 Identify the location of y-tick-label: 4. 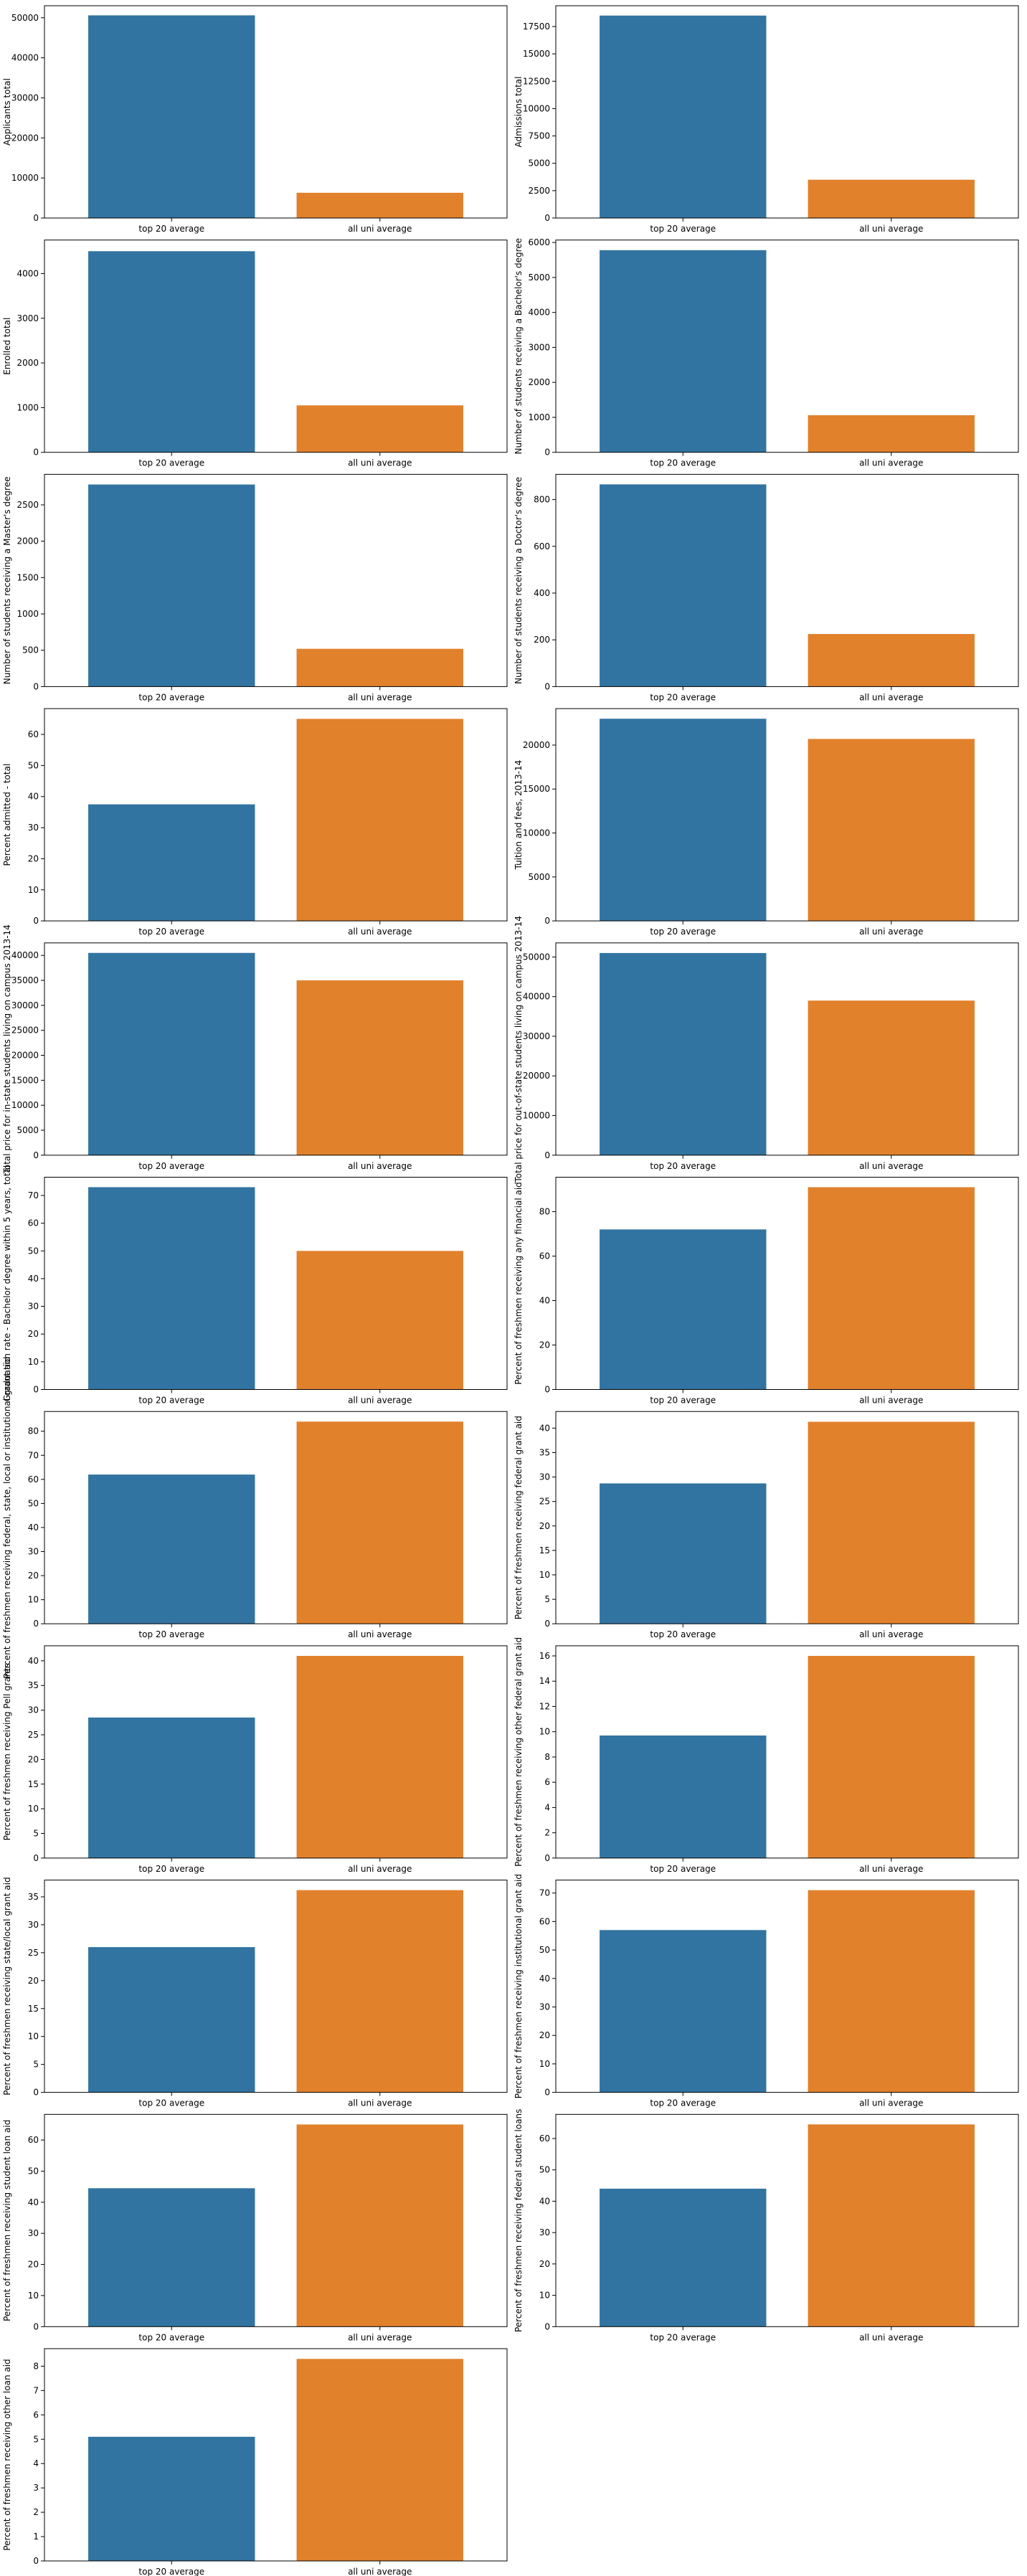
(547, 1807).